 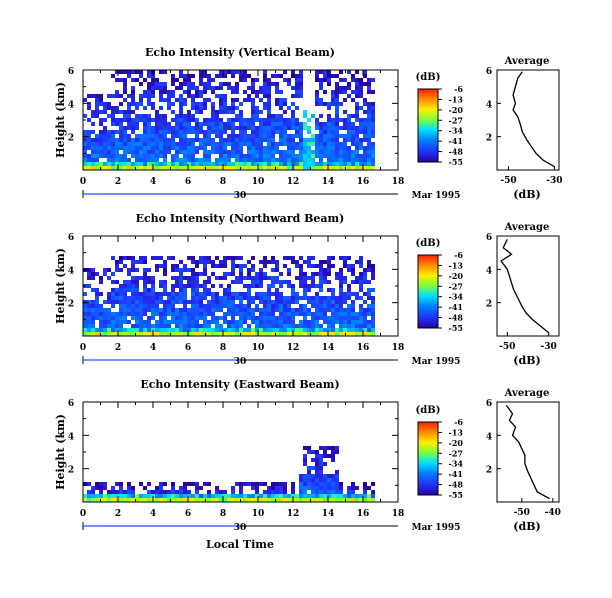 I want to click on colorbar-tick-label: -20, so click(x=456, y=276).